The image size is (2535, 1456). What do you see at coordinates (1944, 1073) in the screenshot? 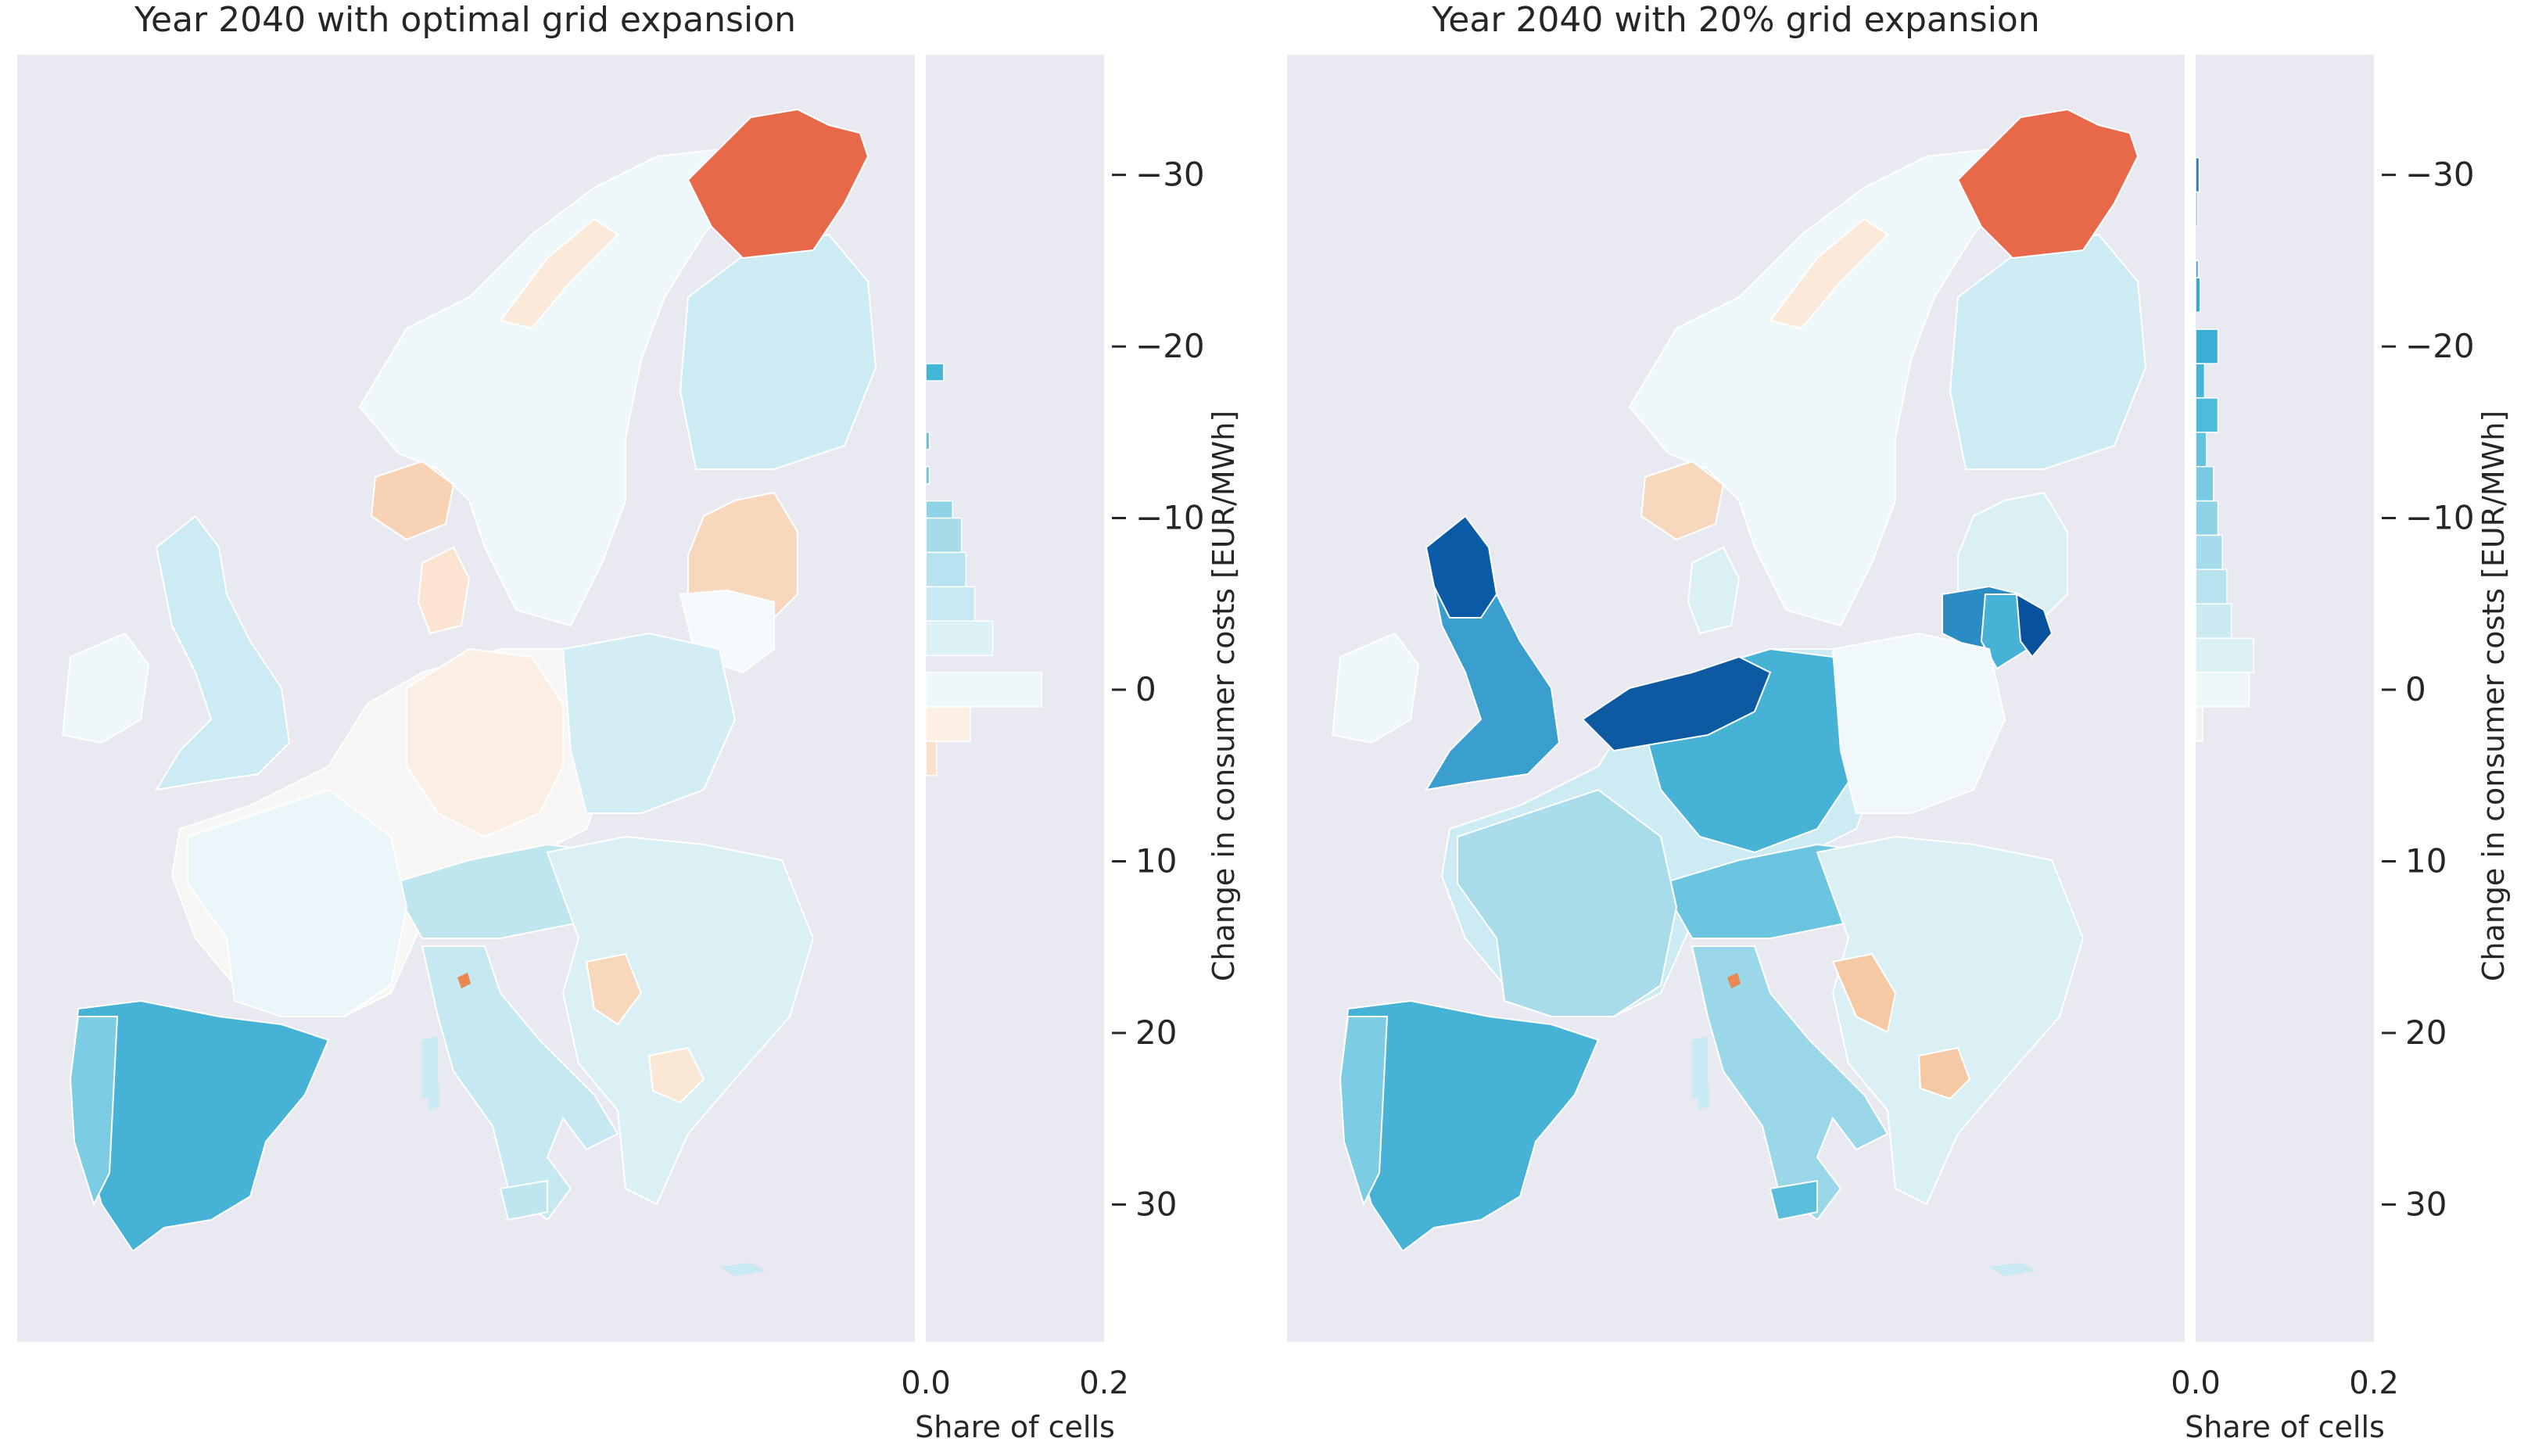
I see `macedonia-region` at bounding box center [1944, 1073].